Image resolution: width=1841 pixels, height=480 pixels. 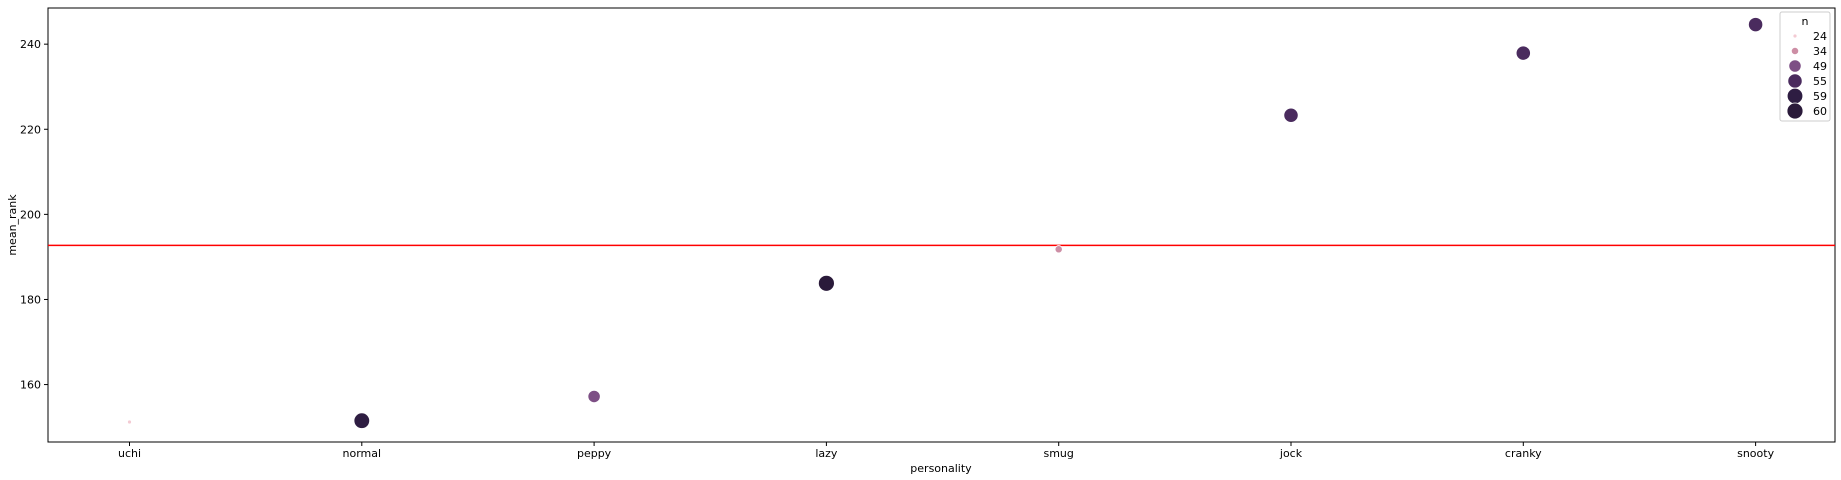 What do you see at coordinates (1820, 81) in the screenshot?
I see `legend-label: 55` at bounding box center [1820, 81].